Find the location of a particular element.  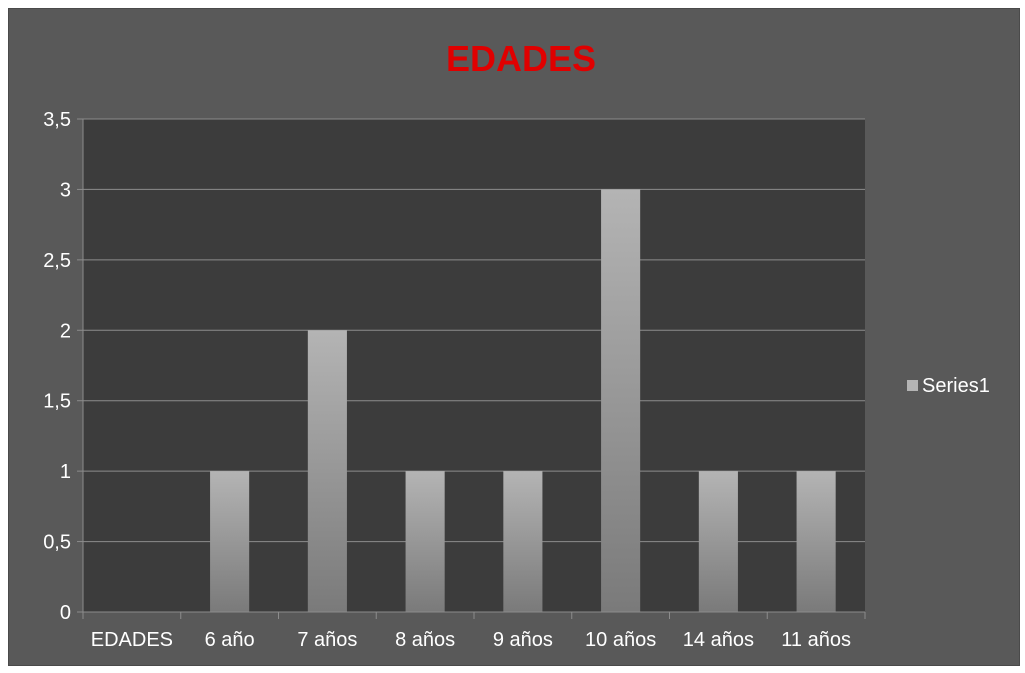

y-tick-label: 1,5 is located at coordinates (57, 402).